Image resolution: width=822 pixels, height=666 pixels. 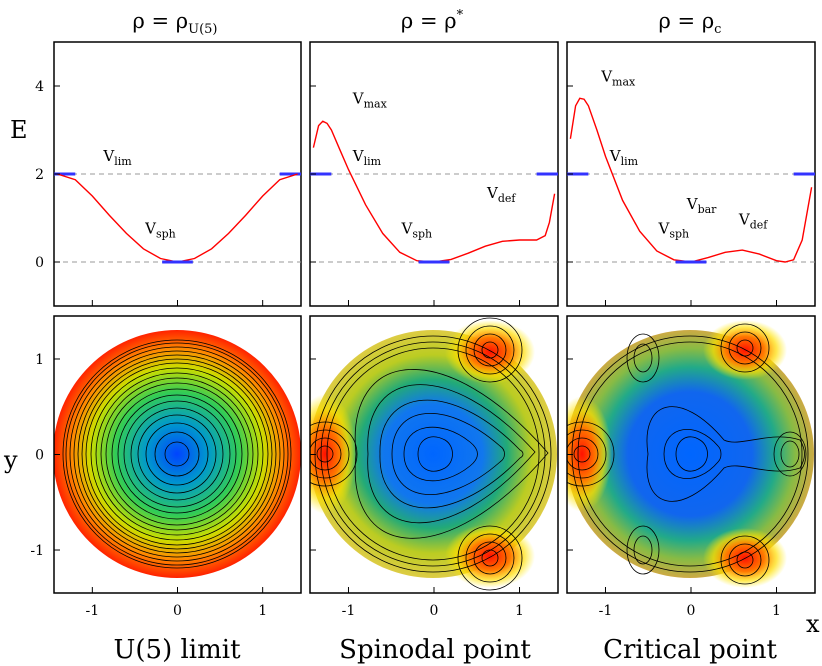 I want to click on contour-disk-critical, so click(x=690, y=454).